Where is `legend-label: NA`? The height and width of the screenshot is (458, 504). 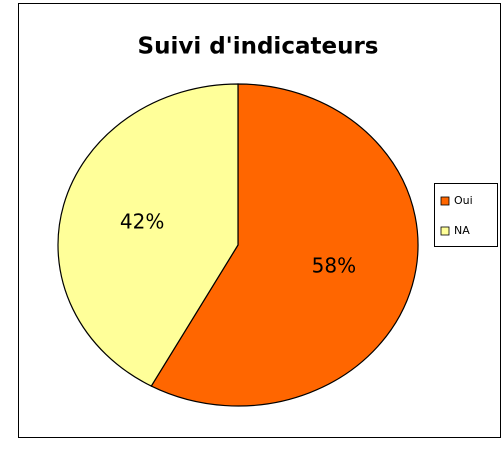
legend-label: NA is located at coordinates (462, 230).